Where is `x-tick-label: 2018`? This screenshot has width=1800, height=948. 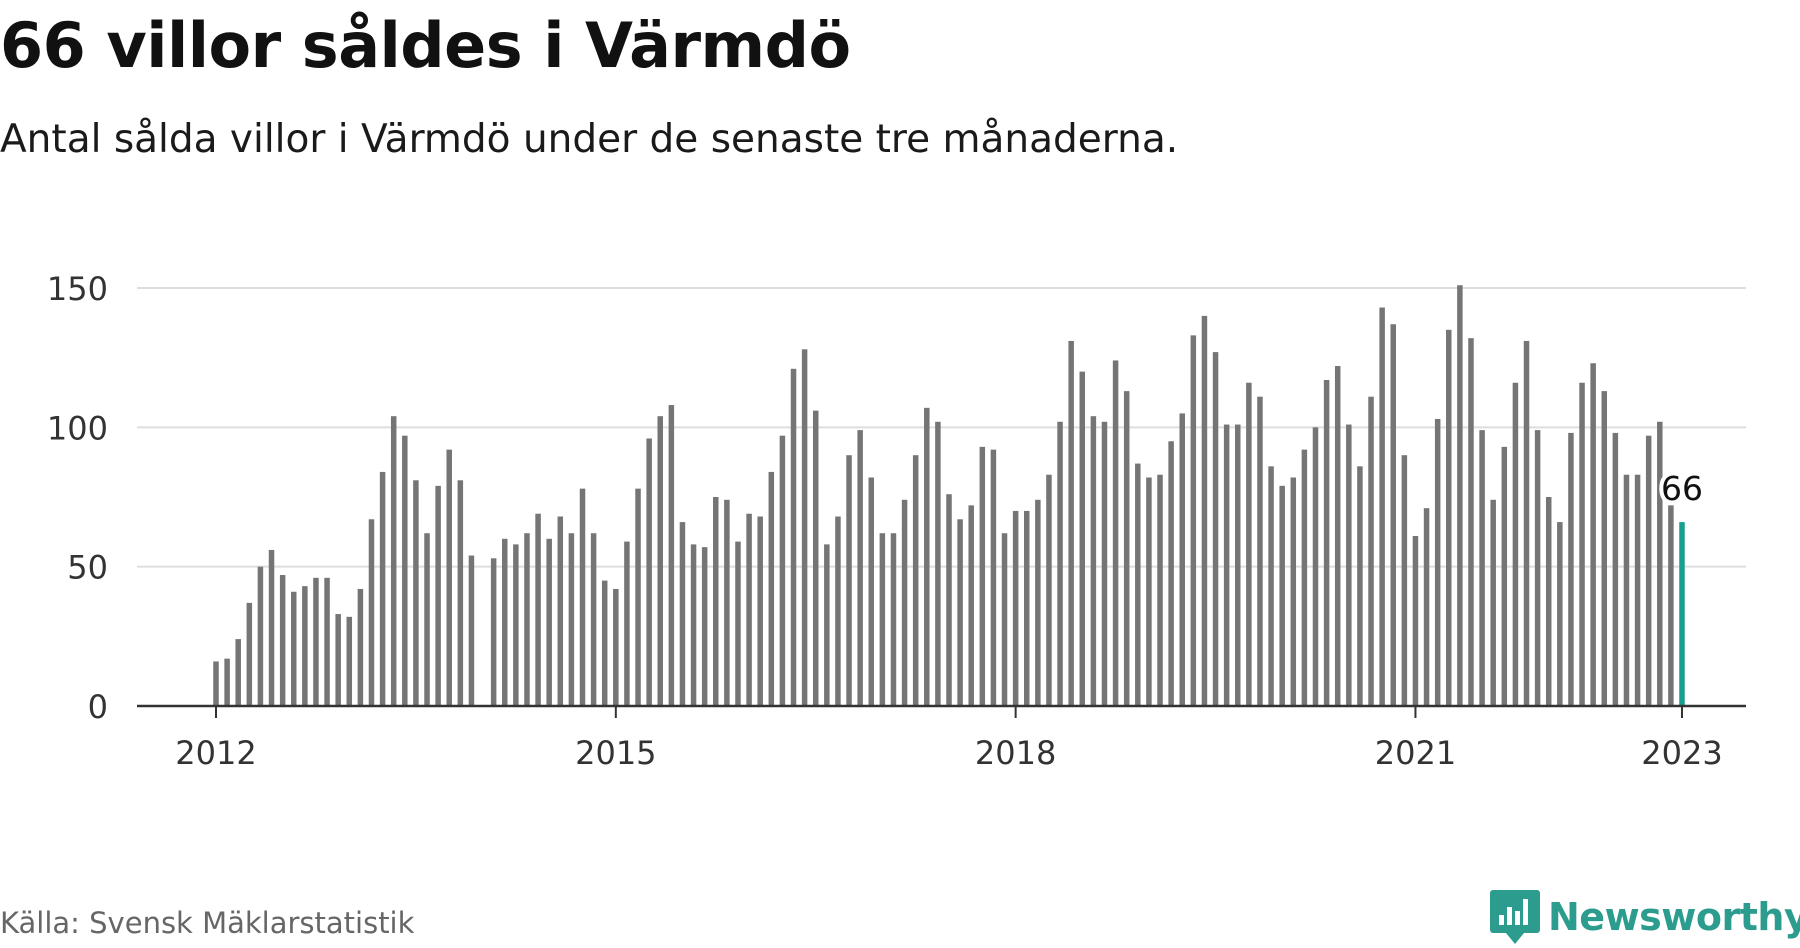 x-tick-label: 2018 is located at coordinates (1015, 753).